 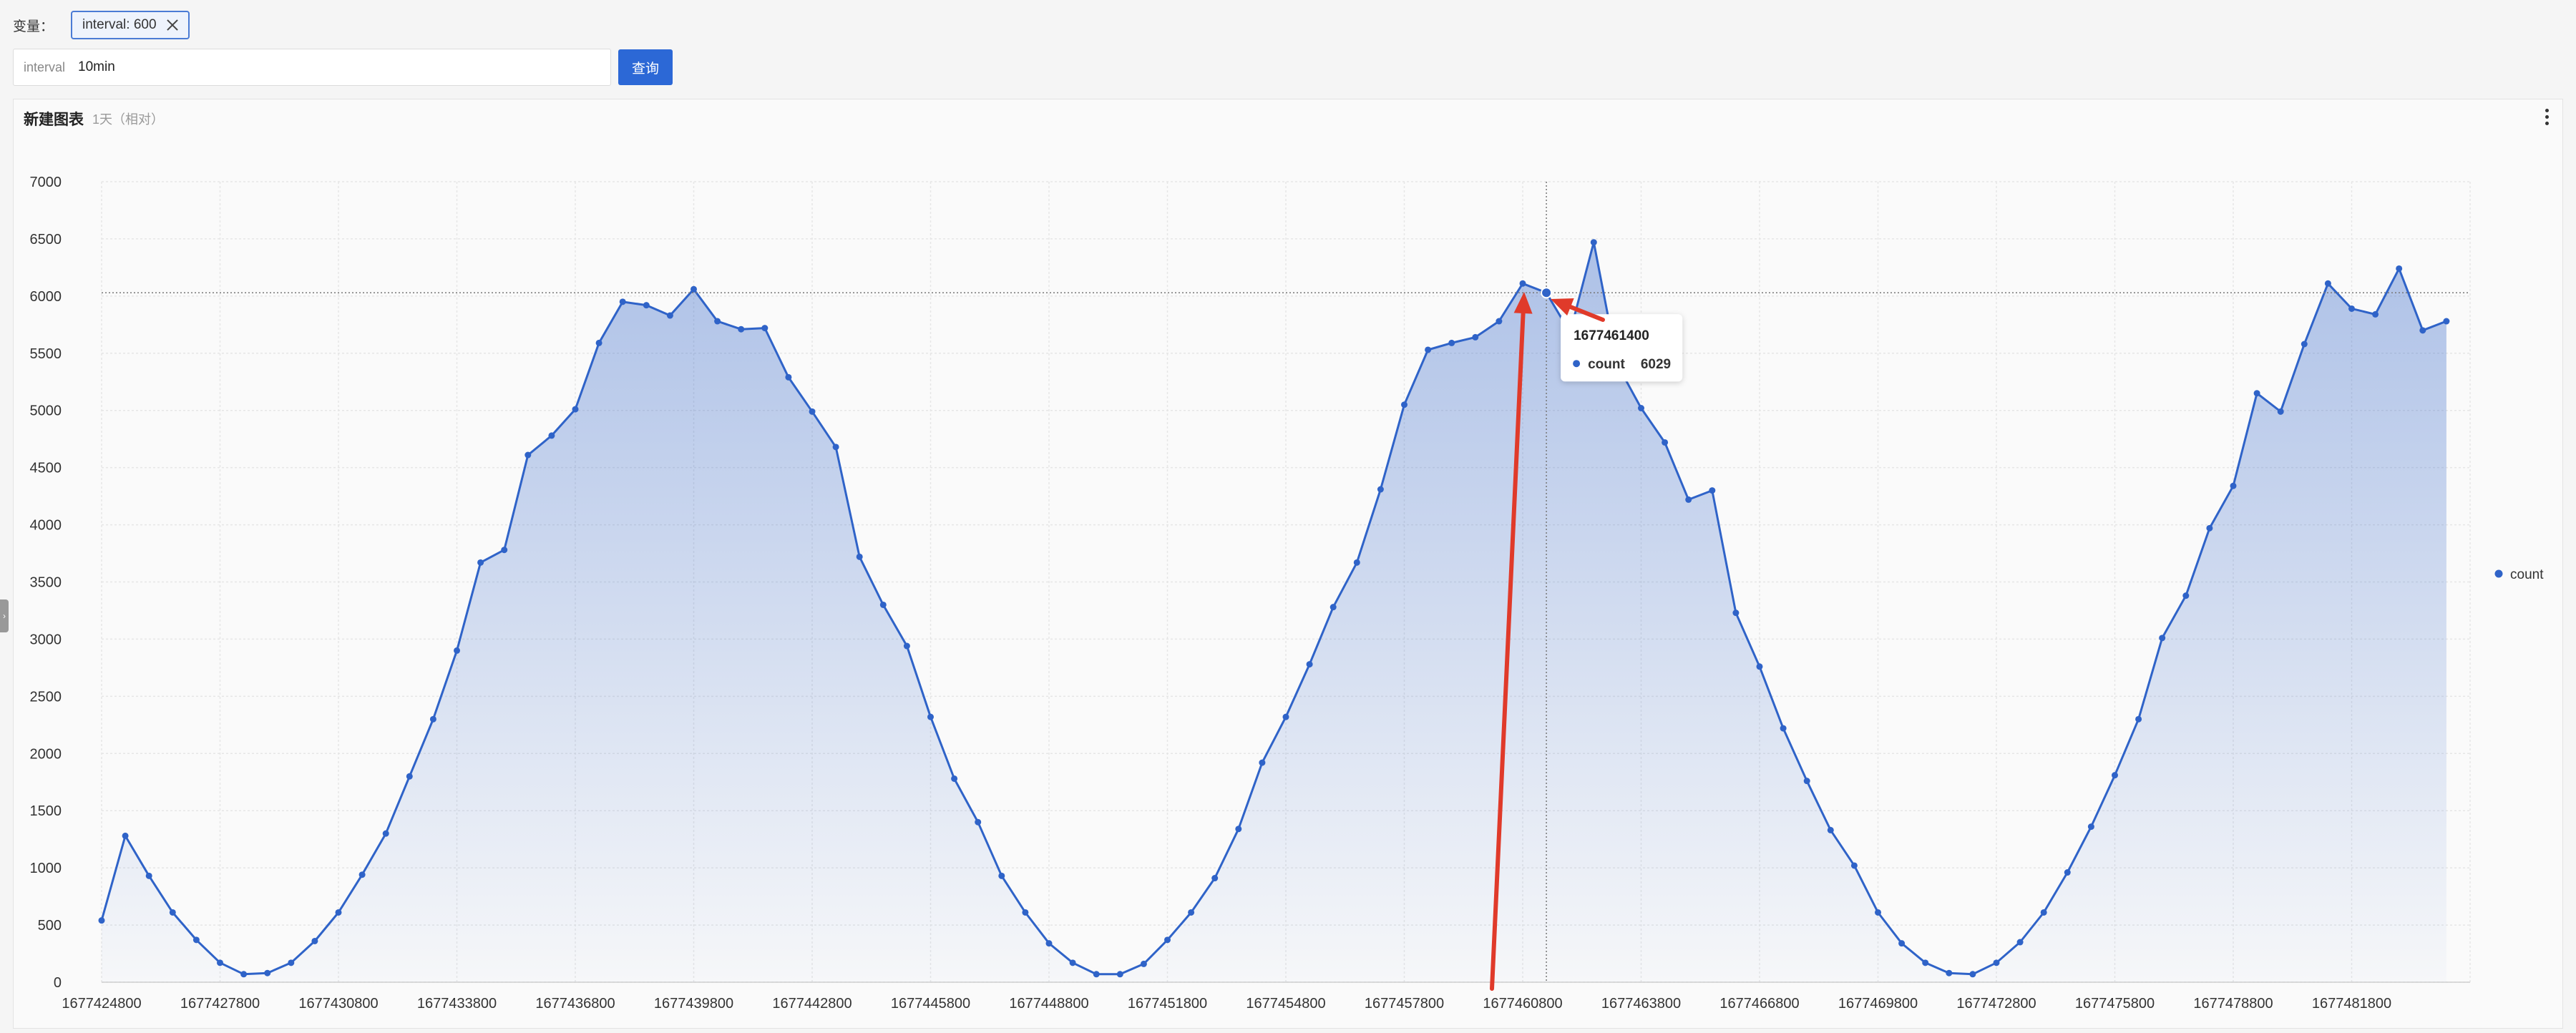 I want to click on annotation-arrow-shaft, so click(x=1586, y=313).